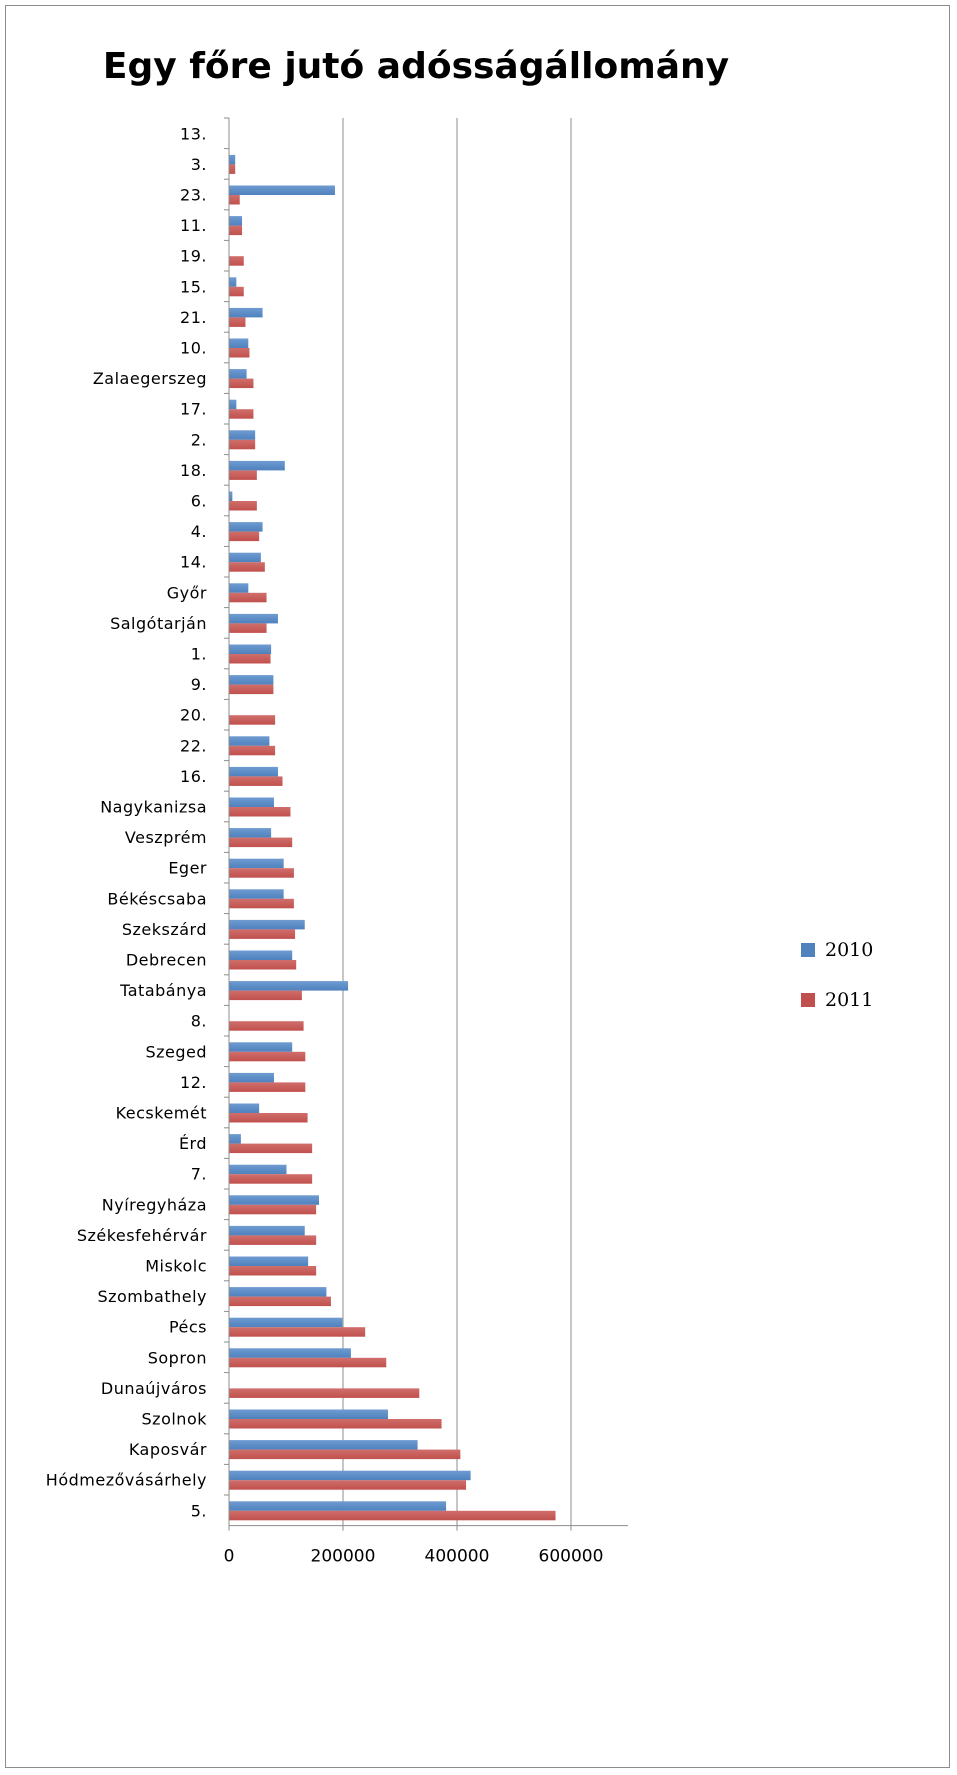  What do you see at coordinates (154, 1388) in the screenshot?
I see `category-label-41: Dunaújváros` at bounding box center [154, 1388].